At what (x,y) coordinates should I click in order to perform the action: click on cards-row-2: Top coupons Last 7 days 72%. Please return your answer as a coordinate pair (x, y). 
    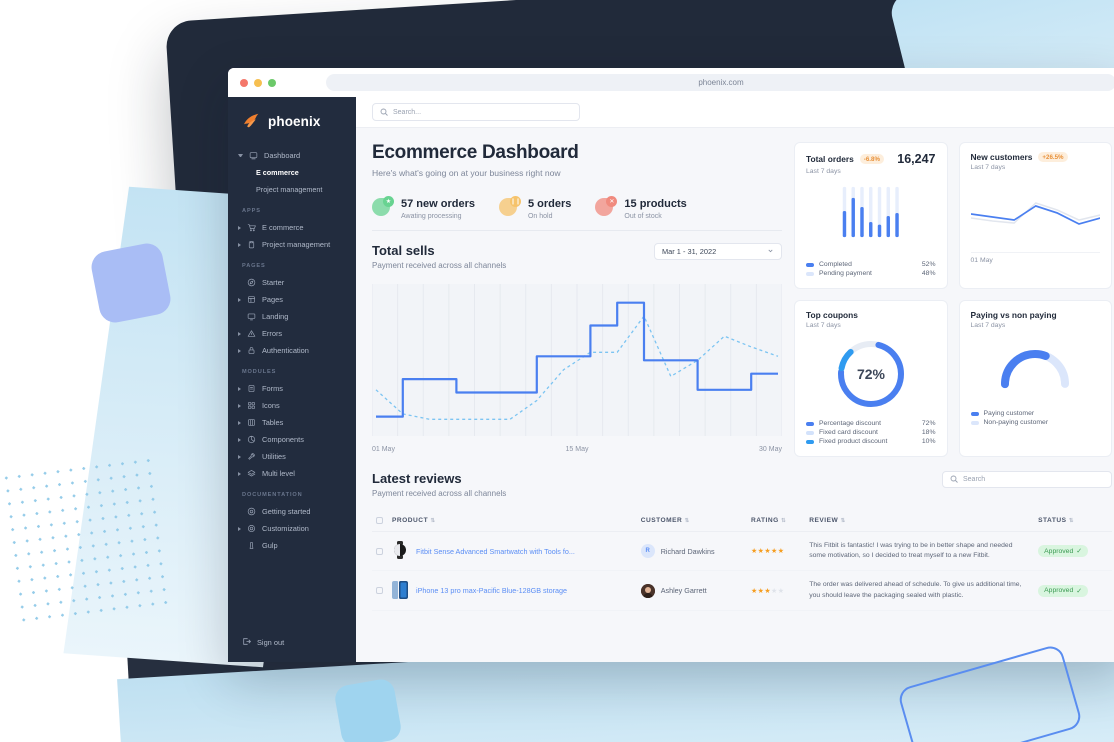
    Looking at the image, I should click on (953, 378).